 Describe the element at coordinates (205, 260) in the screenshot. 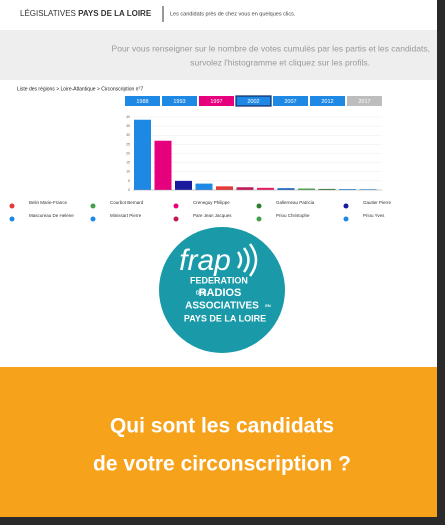

I see `logo-word: frap` at that location.